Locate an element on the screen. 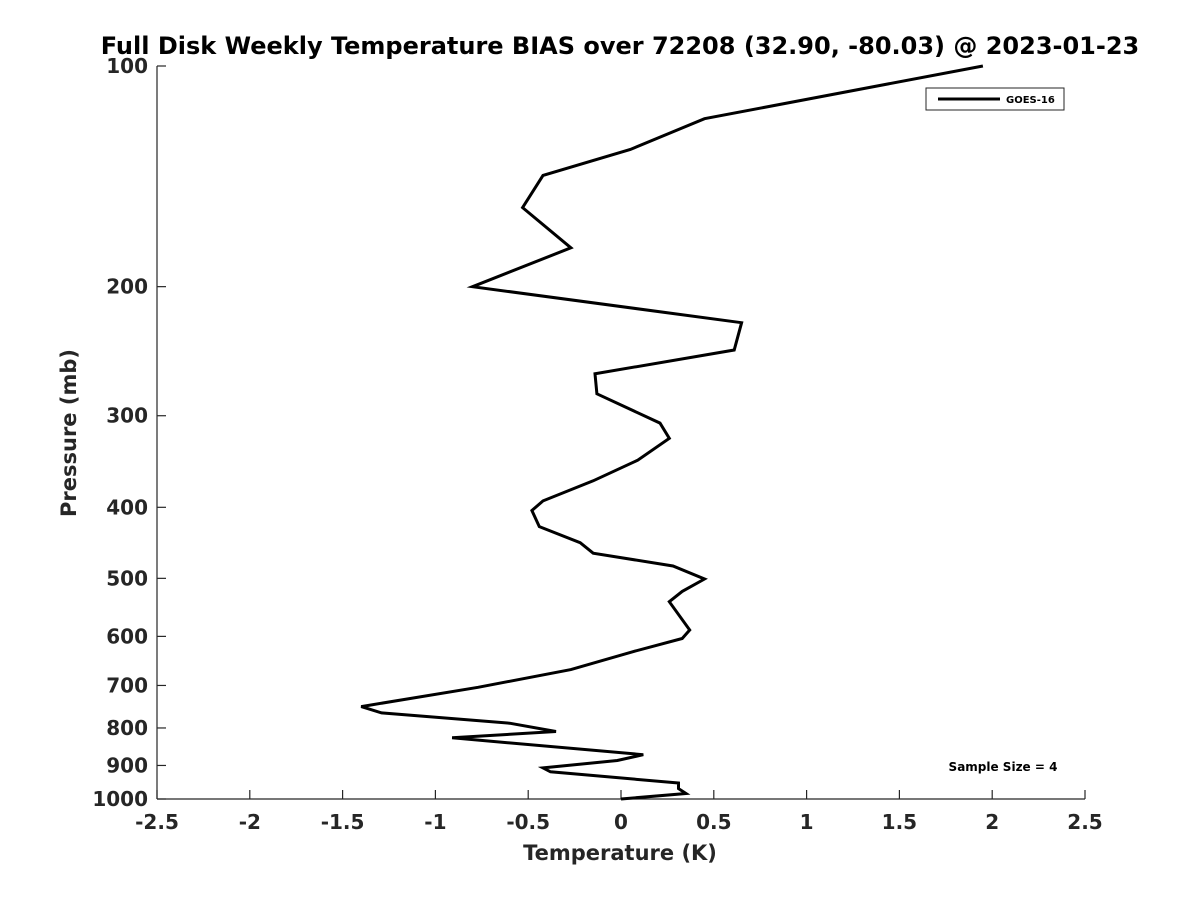  y-tick-label: 200 is located at coordinates (127, 287).